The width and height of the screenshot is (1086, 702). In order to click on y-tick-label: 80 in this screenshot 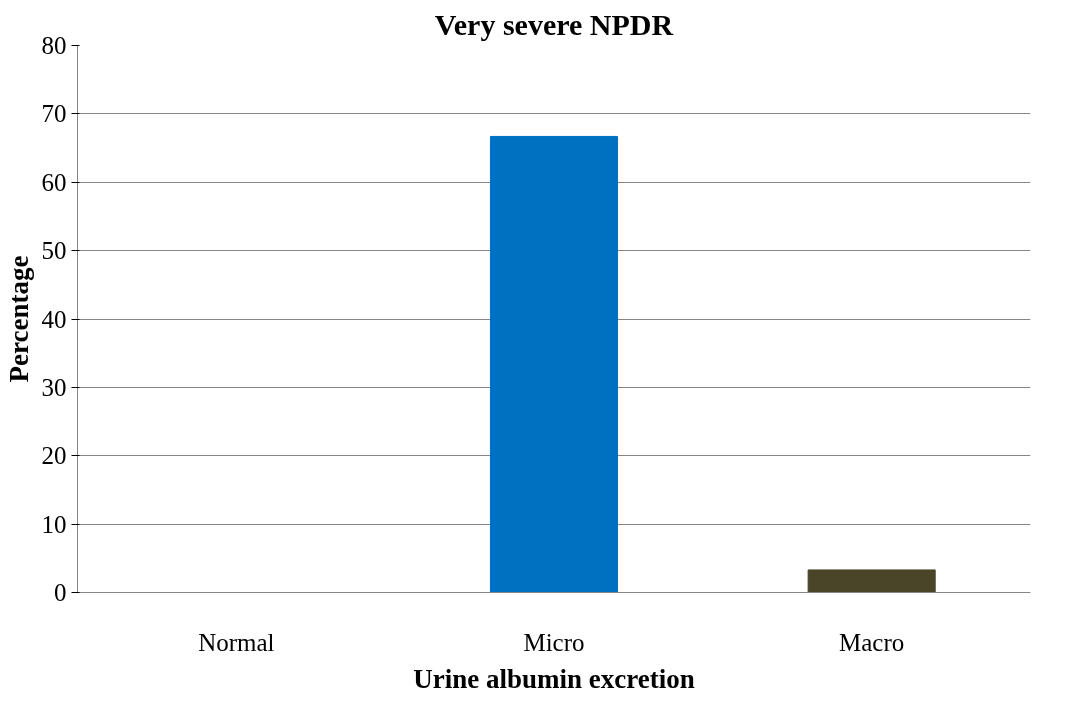, I will do `click(54, 45)`.